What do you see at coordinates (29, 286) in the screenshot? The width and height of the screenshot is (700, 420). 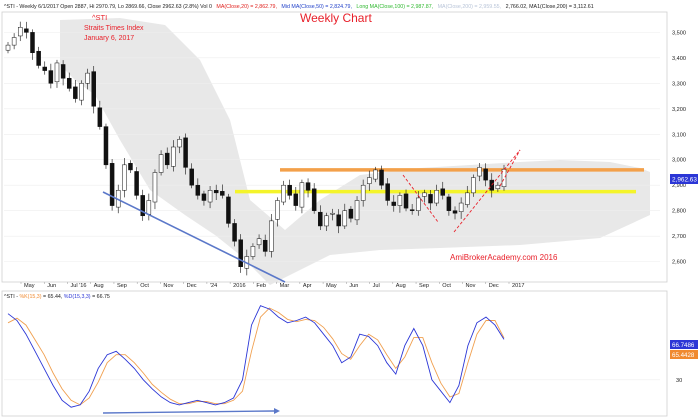 I see `x-tick-label: May` at bounding box center [29, 286].